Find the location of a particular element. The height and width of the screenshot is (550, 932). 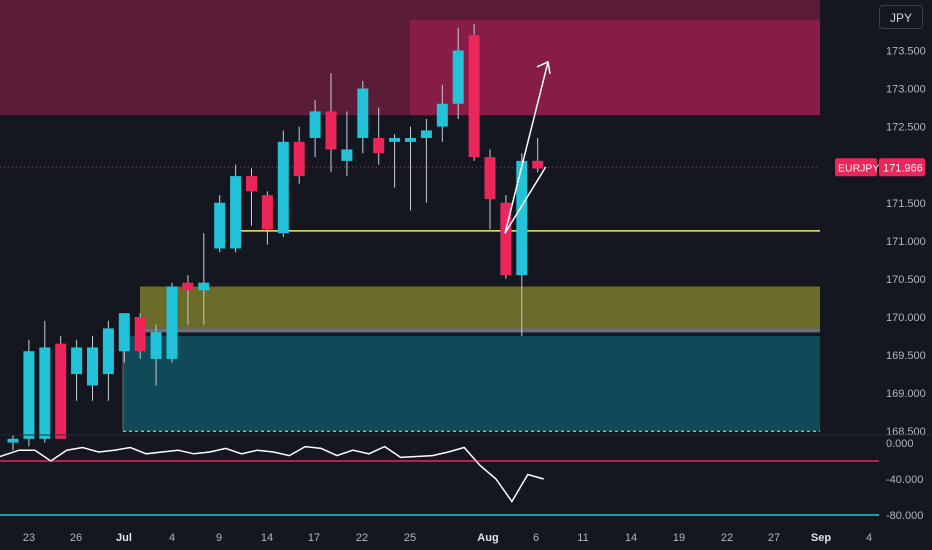

x-axis-tick-label: 23 is located at coordinates (29, 538).